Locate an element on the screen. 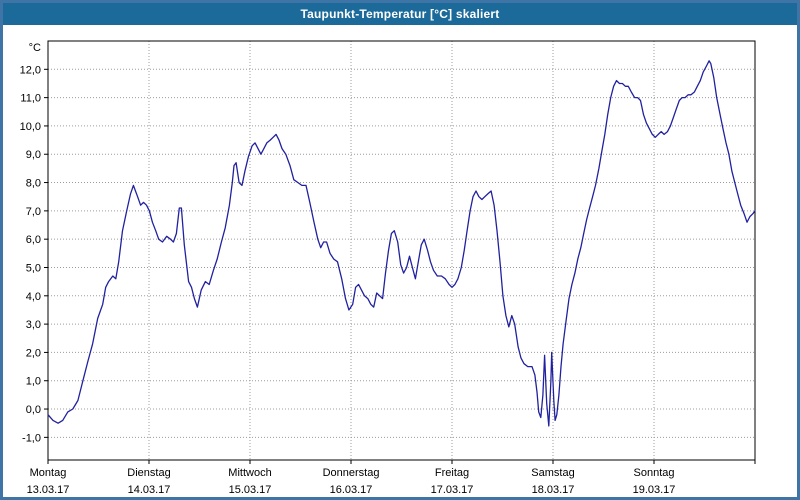 Image resolution: width=800 pixels, height=500 pixels. y-tick-label: -1,0 is located at coordinates (31, 438).